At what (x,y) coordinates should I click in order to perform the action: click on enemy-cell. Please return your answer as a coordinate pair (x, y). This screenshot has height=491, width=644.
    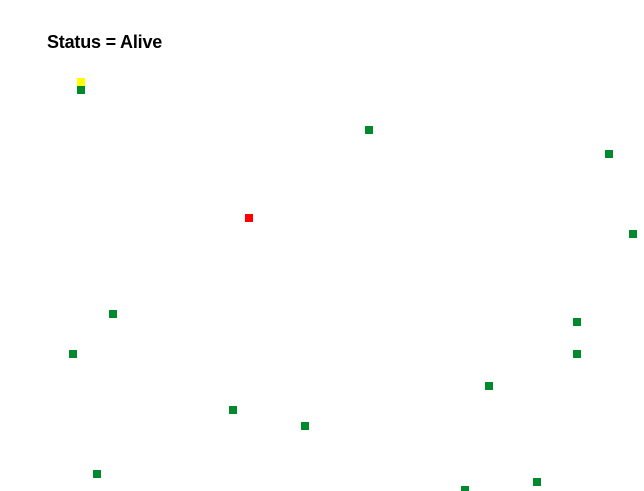
    Looking at the image, I should click on (249, 218).